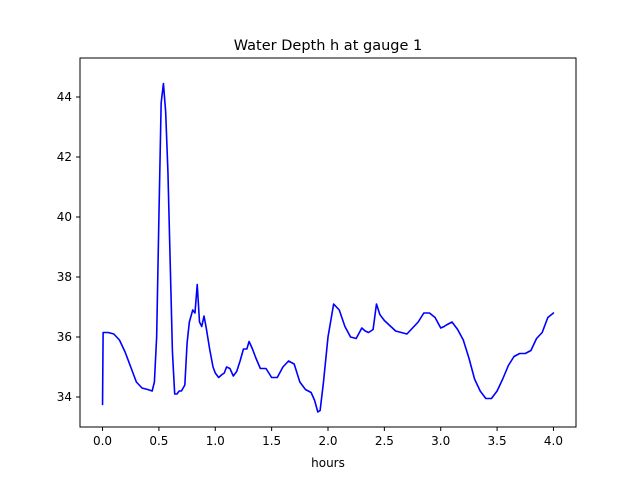  I want to click on y-tick-label: 40, so click(64, 217).